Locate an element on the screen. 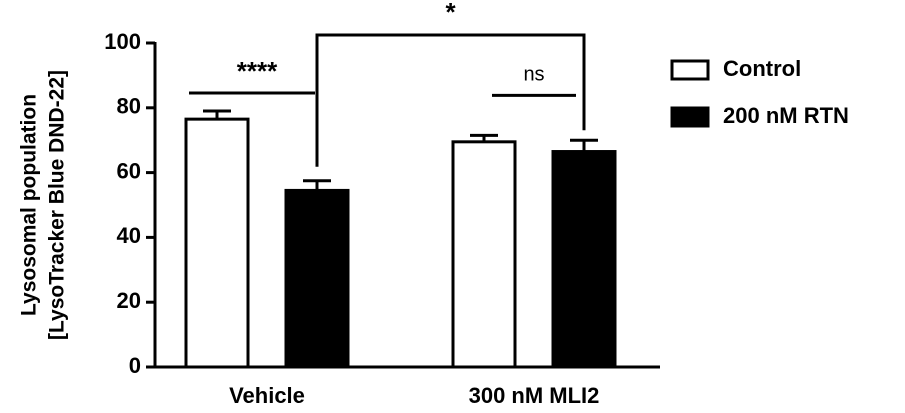 The height and width of the screenshot is (413, 905). legend-label: Control is located at coordinates (762, 68).